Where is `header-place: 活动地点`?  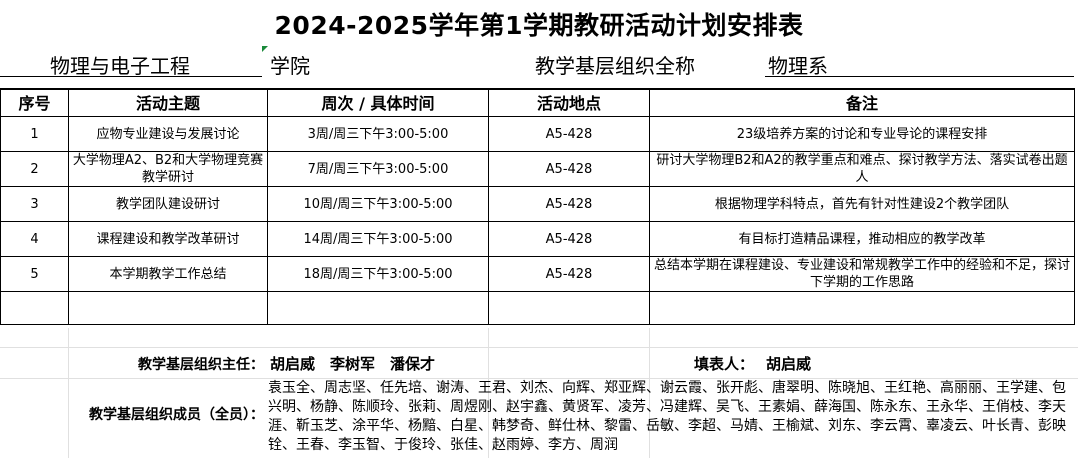 header-place: 活动地点 is located at coordinates (569, 102).